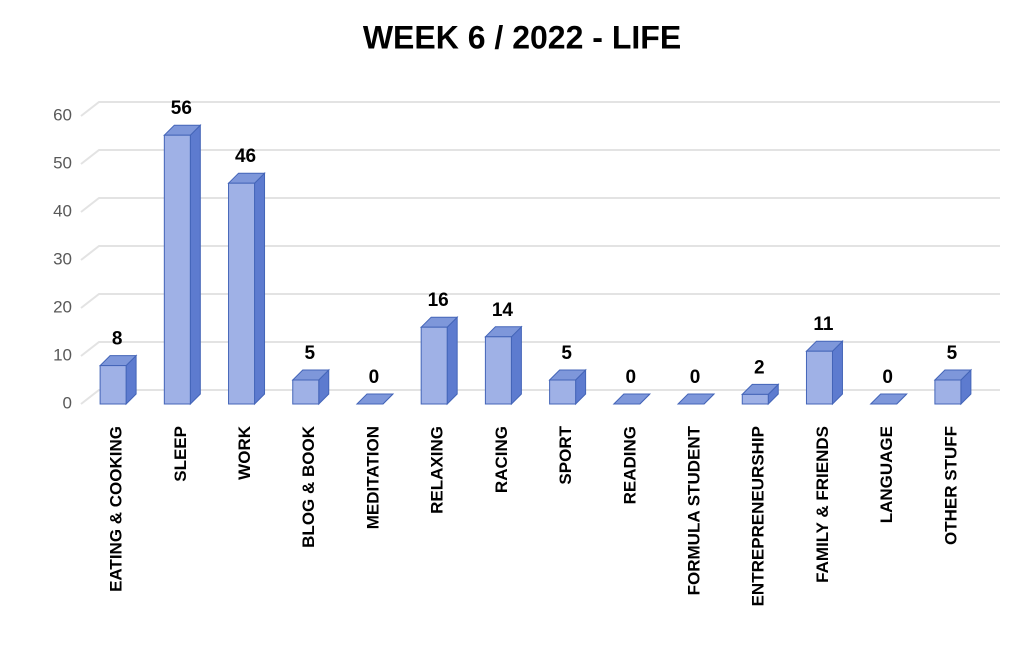  Describe the element at coordinates (245, 156) in the screenshot. I see `value-label: 46` at that location.